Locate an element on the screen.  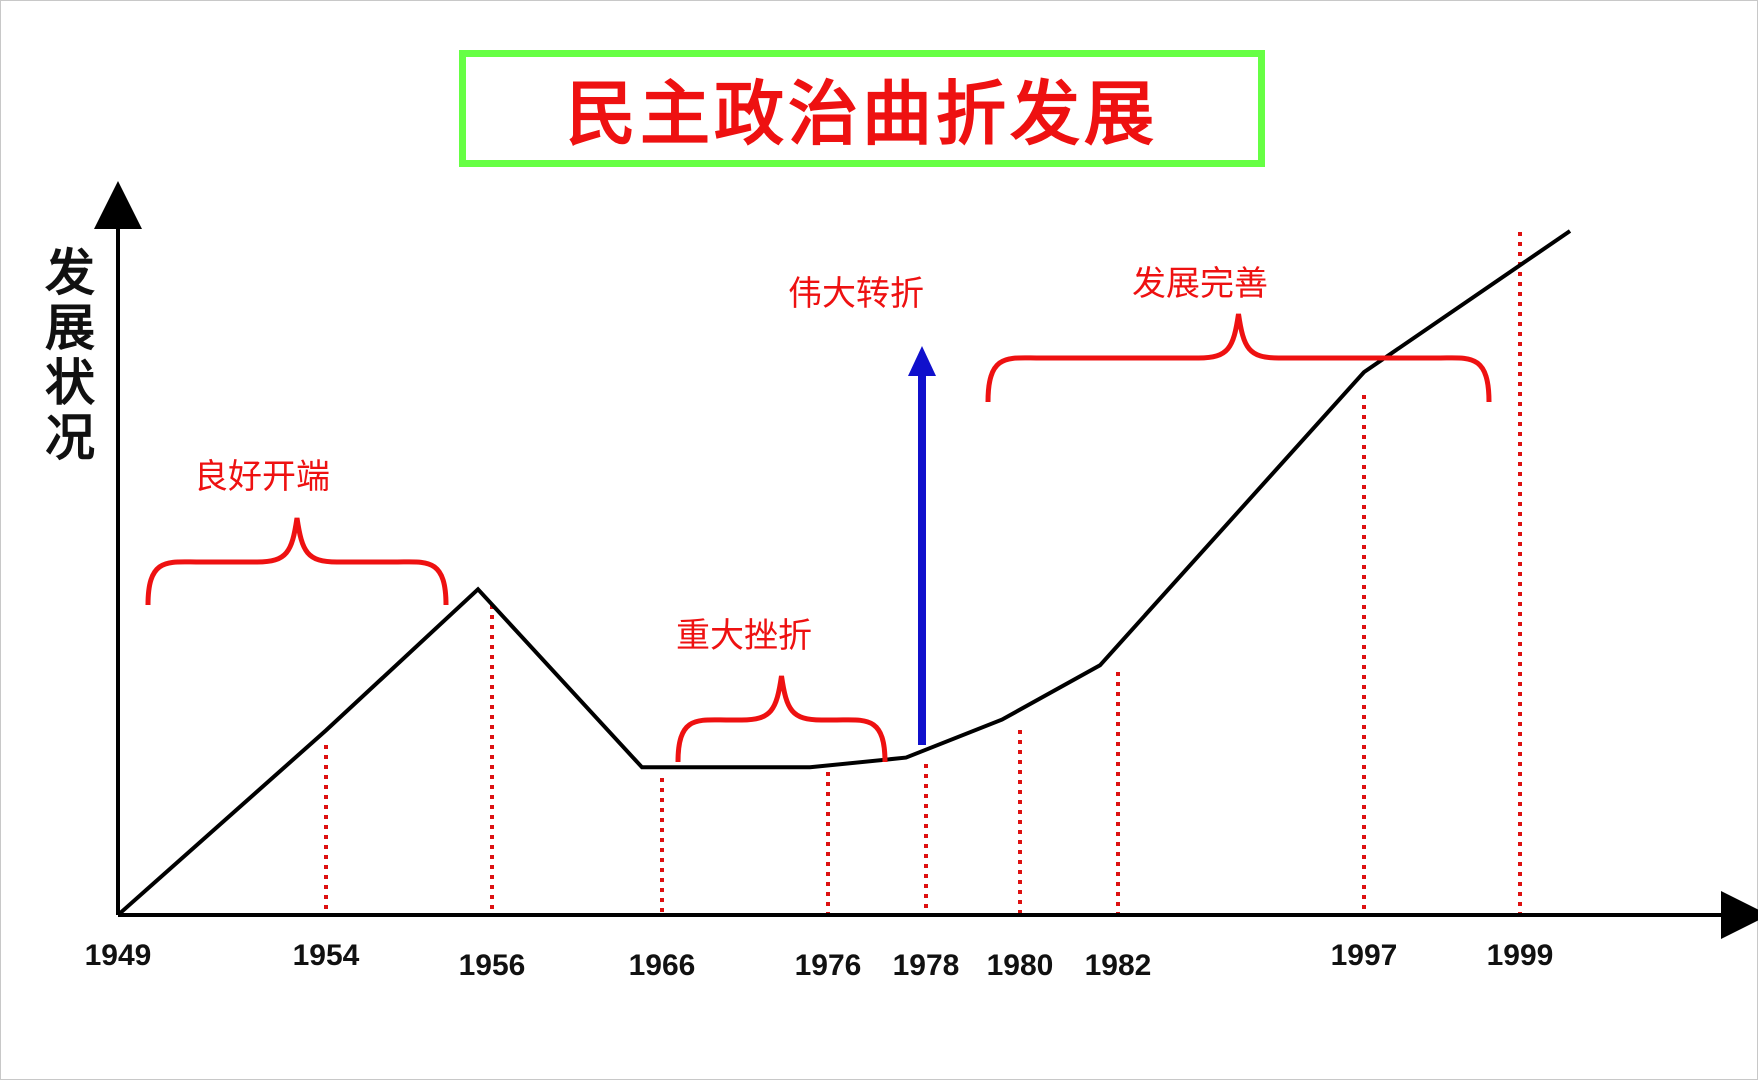
x-tick-label-1949: 1949 is located at coordinates (118, 955).